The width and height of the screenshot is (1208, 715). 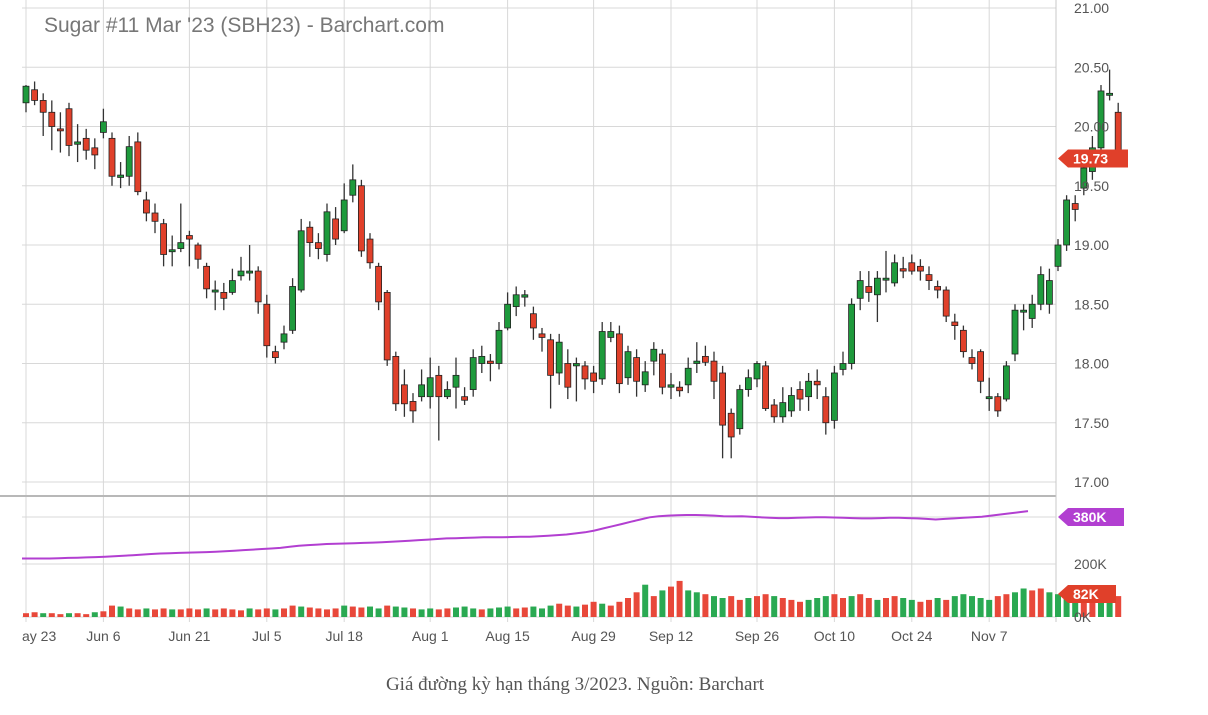 What do you see at coordinates (345, 636) in the screenshot?
I see `date-tick-label: Jul 18` at bounding box center [345, 636].